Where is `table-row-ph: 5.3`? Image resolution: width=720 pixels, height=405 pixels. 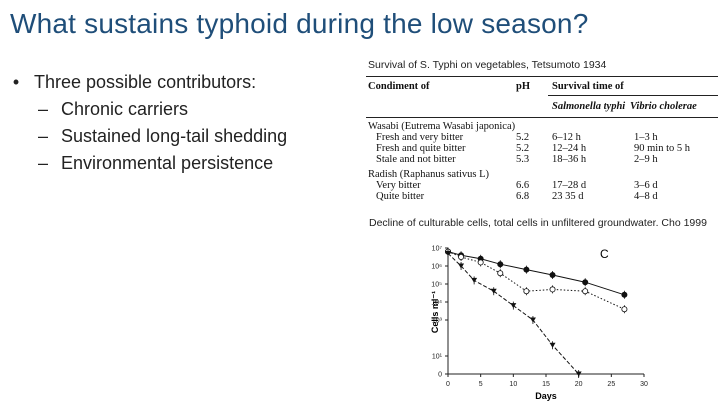
table-row-ph: 5.3 is located at coordinates (523, 159).